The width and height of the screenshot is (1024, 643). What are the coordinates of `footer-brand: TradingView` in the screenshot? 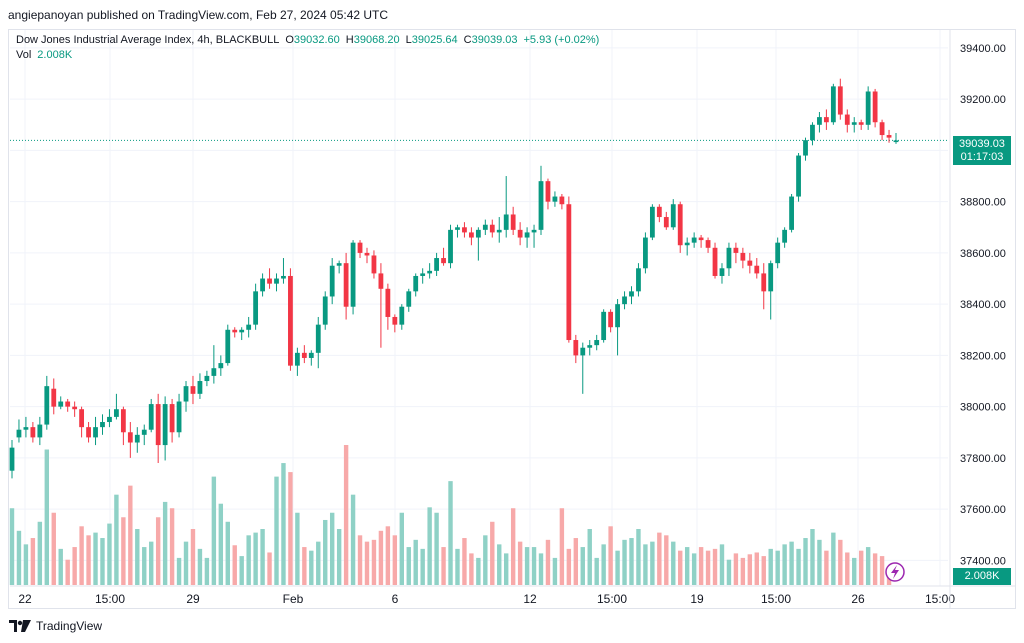 It's located at (55, 626).